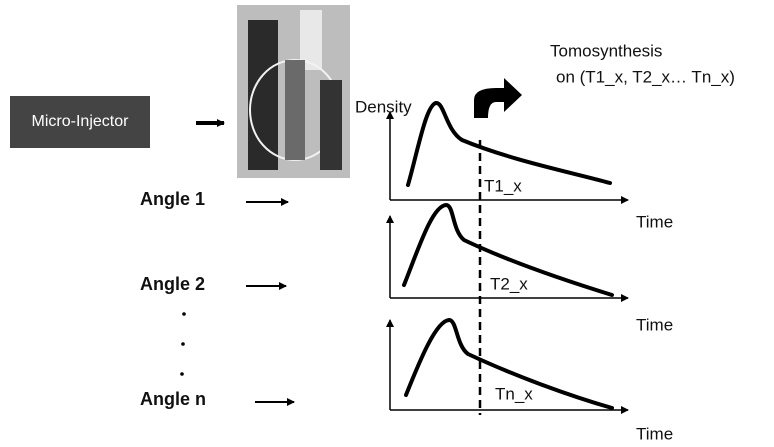 The image size is (774, 447). I want to click on injector-box, so click(80, 122).